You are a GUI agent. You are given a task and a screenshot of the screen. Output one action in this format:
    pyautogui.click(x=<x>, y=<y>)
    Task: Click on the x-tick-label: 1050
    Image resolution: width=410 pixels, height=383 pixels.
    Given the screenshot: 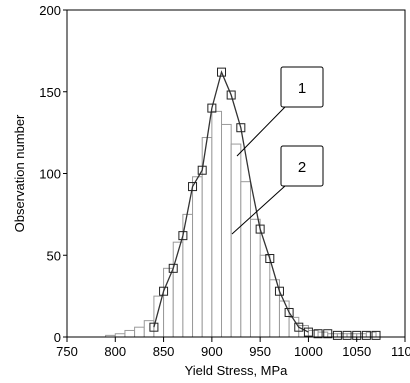 What is the action you would take?
    pyautogui.click(x=356, y=351)
    